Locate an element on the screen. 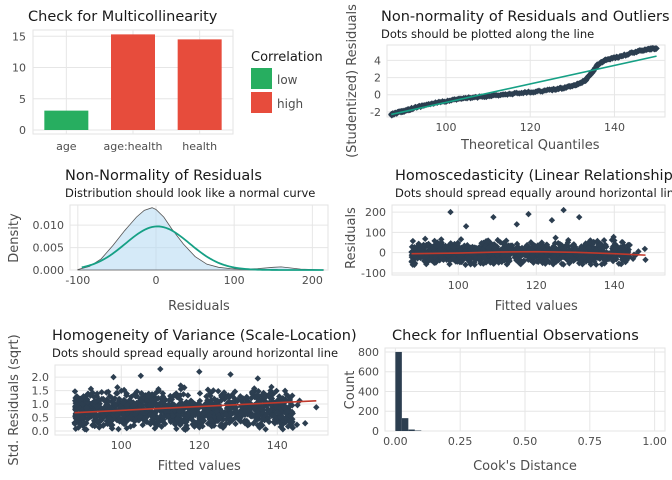  legend-swatch-low is located at coordinates (261, 78).